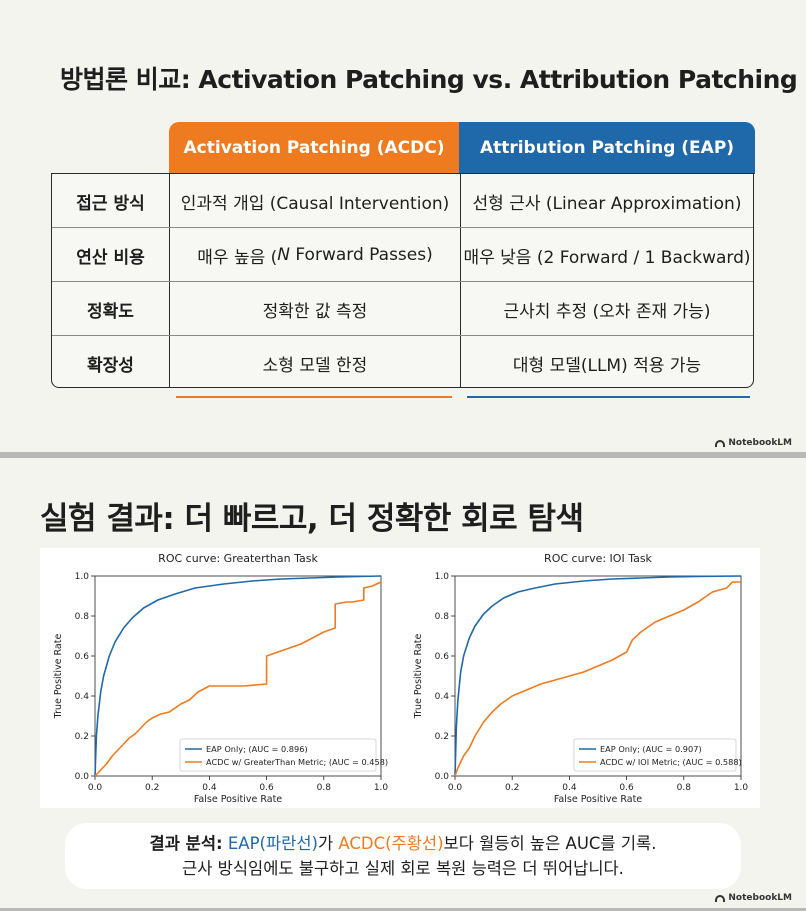 Image resolution: width=806 pixels, height=911 pixels. What do you see at coordinates (186, 843) in the screenshot?
I see `summary-label: 결과 분석:` at bounding box center [186, 843].